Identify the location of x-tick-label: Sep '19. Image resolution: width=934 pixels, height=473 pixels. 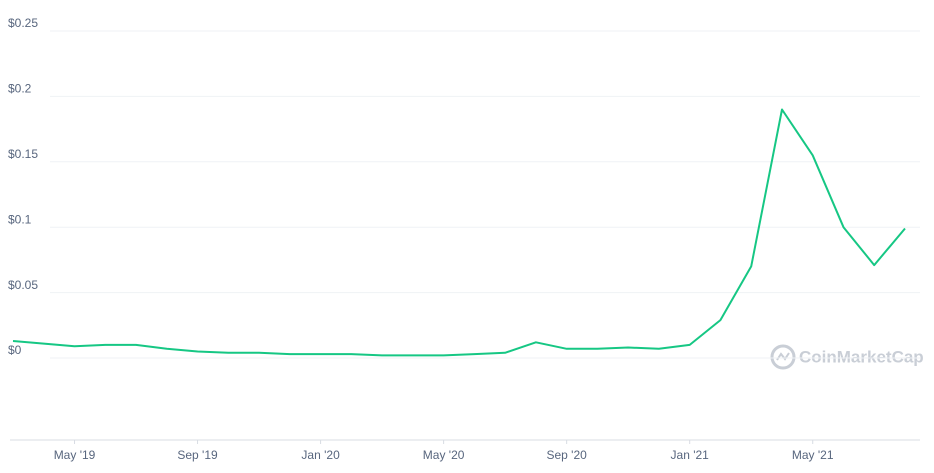
(197, 455).